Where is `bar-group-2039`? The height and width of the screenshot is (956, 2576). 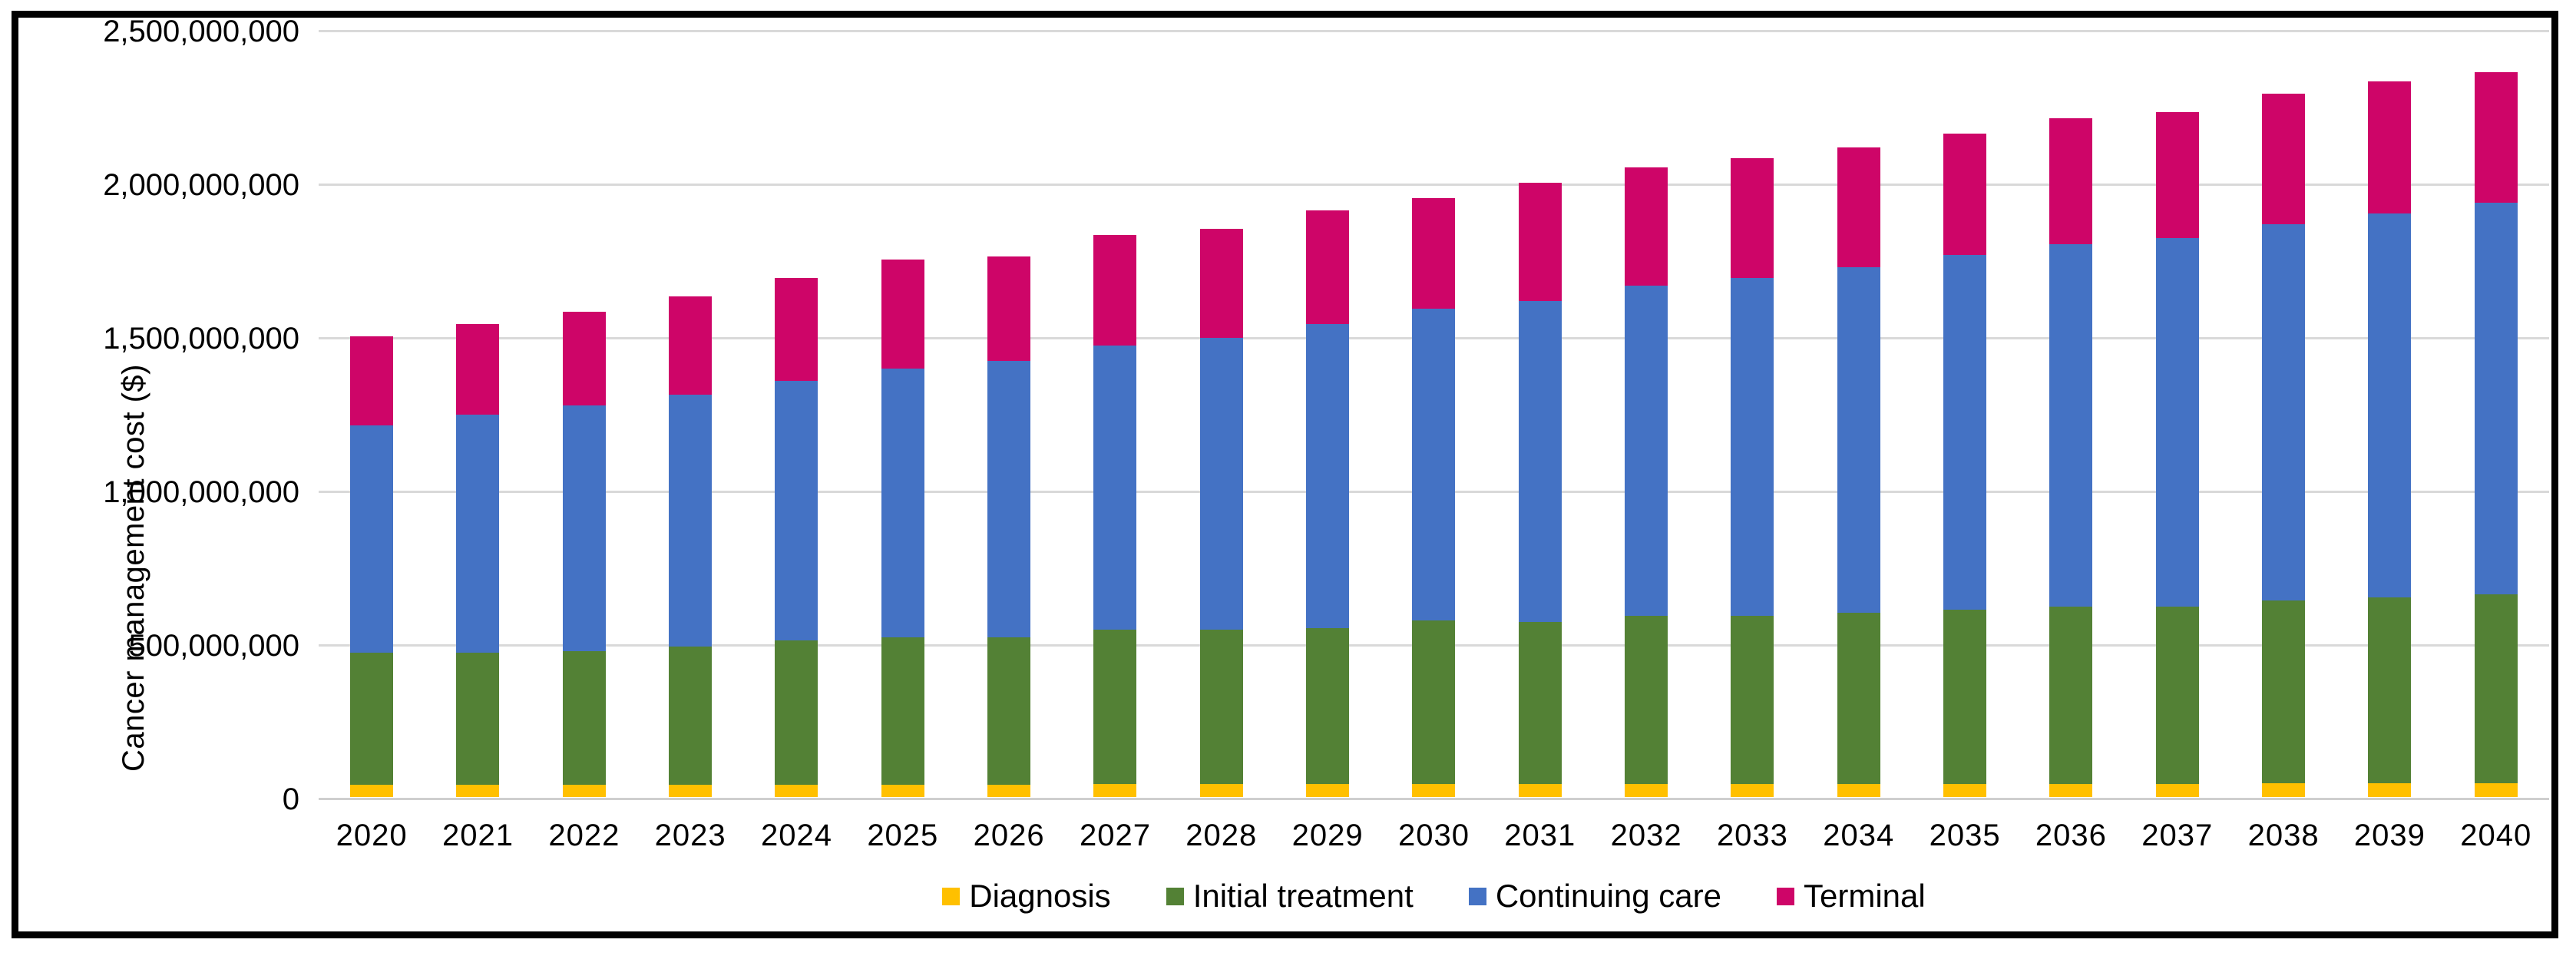
bar-group-2039 is located at coordinates (2389, 413).